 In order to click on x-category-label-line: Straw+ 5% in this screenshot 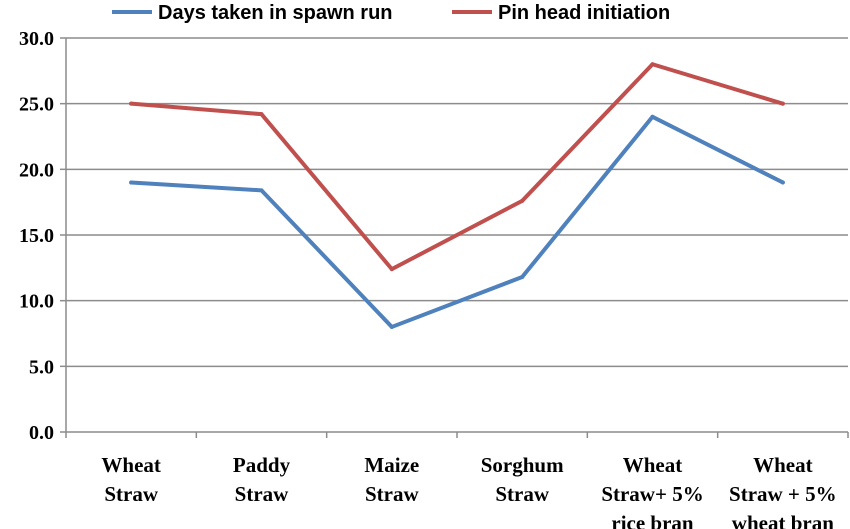, I will do `click(652, 494)`.